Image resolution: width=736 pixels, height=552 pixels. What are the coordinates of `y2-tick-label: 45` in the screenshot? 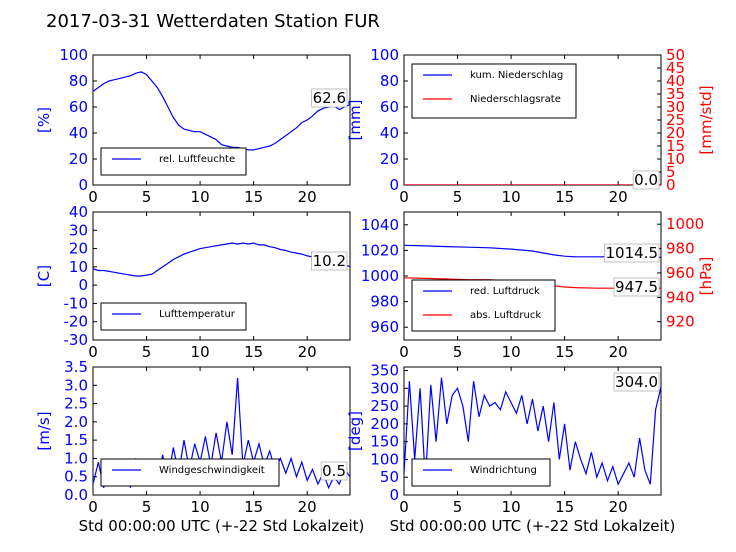 It's located at (675, 68).